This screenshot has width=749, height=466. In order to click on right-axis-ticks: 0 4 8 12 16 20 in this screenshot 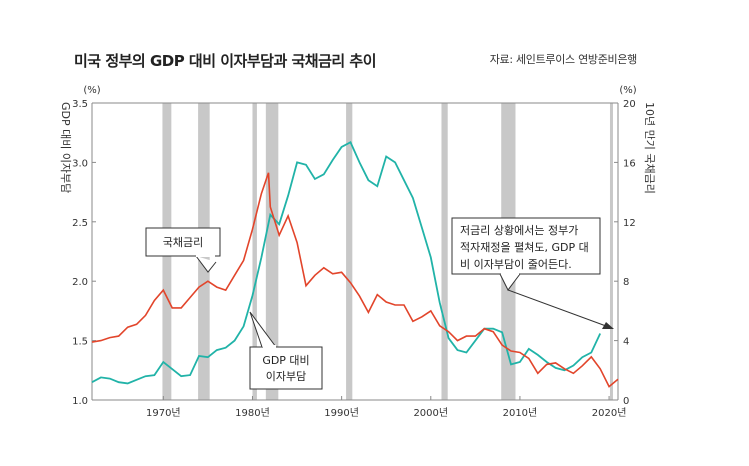, I will do `click(625, 253)`.